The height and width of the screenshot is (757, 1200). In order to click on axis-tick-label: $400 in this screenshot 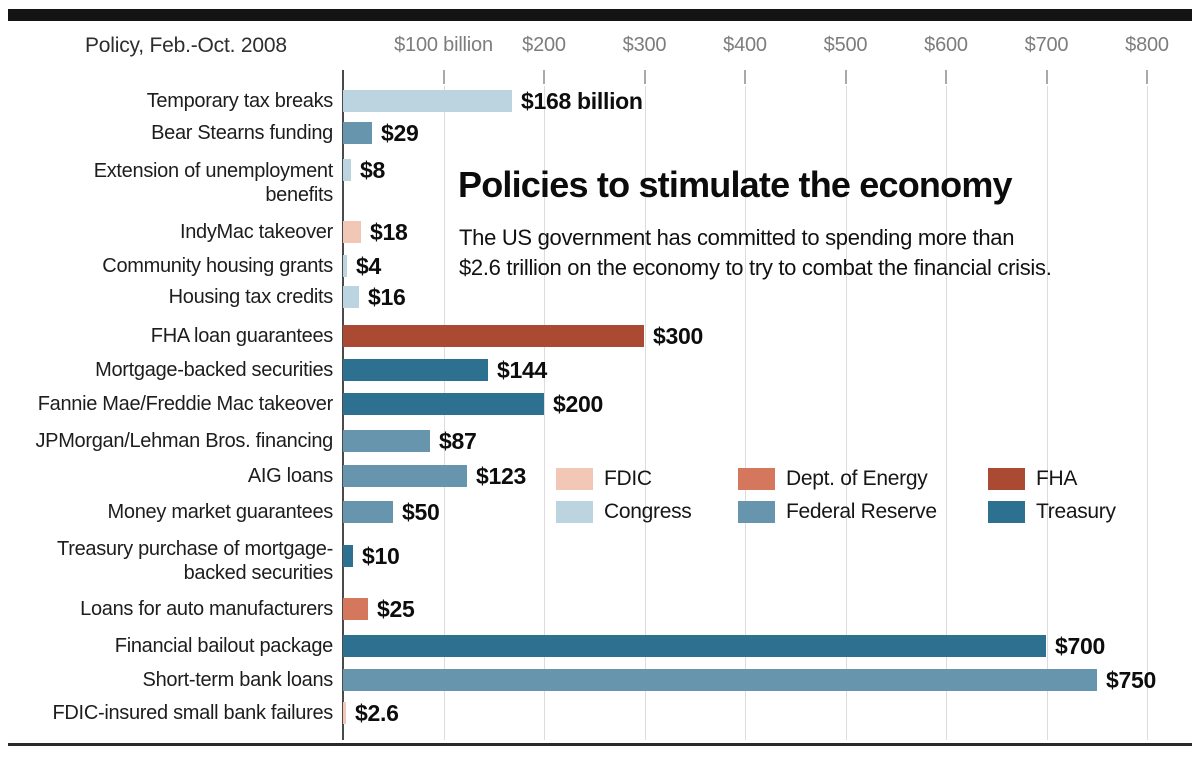, I will do `click(745, 45)`.